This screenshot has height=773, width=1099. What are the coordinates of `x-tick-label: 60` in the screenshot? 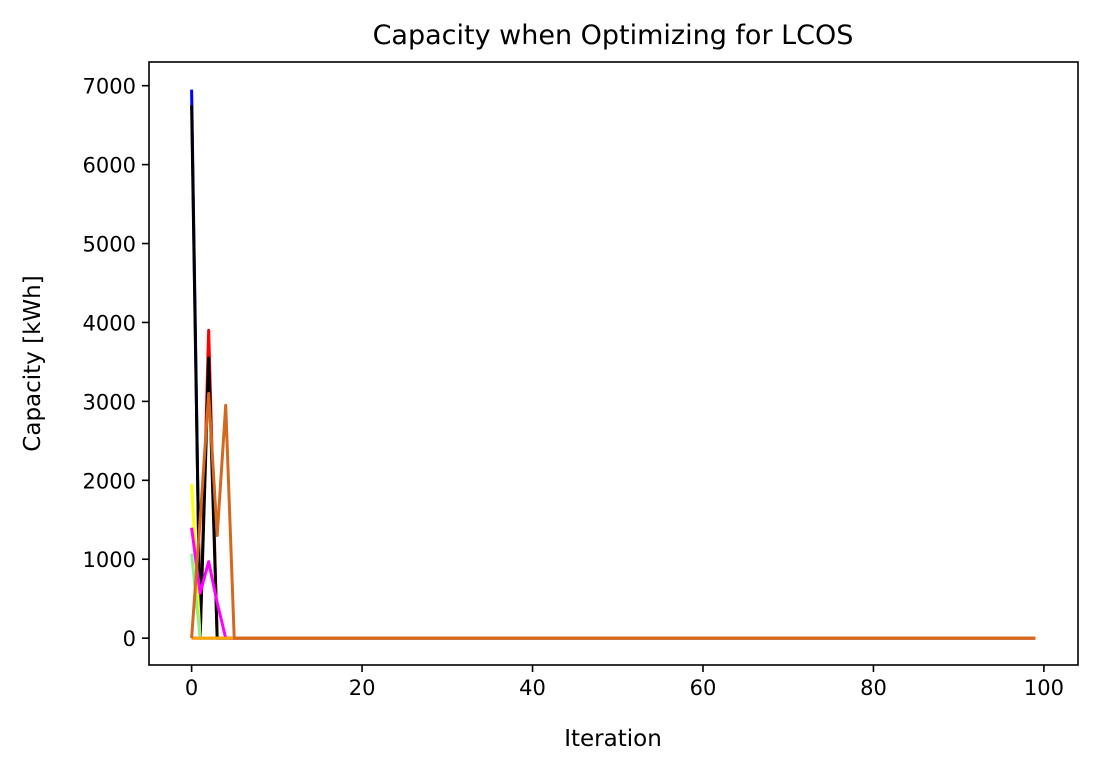 It's located at (703, 688).